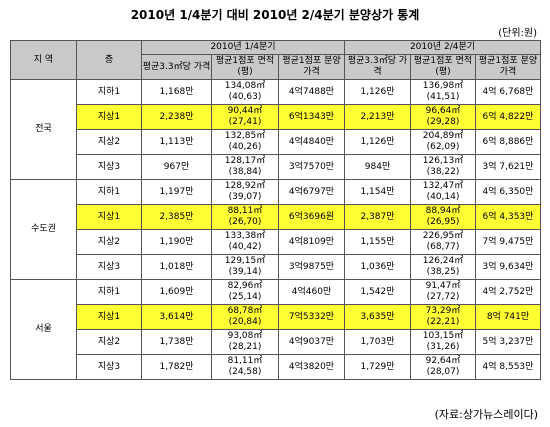 Image resolution: width=550 pixels, height=427 pixels. What do you see at coordinates (176, 292) in the screenshot?
I see `q1-price-cell: 1,609만` at bounding box center [176, 292].